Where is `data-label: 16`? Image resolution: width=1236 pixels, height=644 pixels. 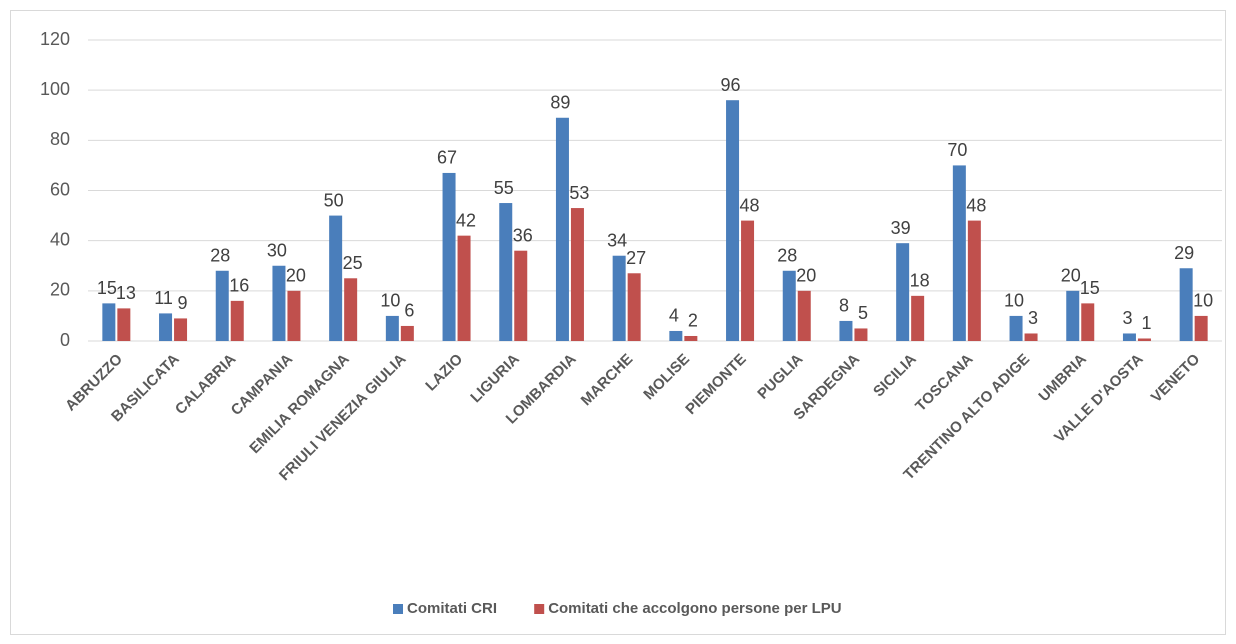
data-label: 16 is located at coordinates (239, 286).